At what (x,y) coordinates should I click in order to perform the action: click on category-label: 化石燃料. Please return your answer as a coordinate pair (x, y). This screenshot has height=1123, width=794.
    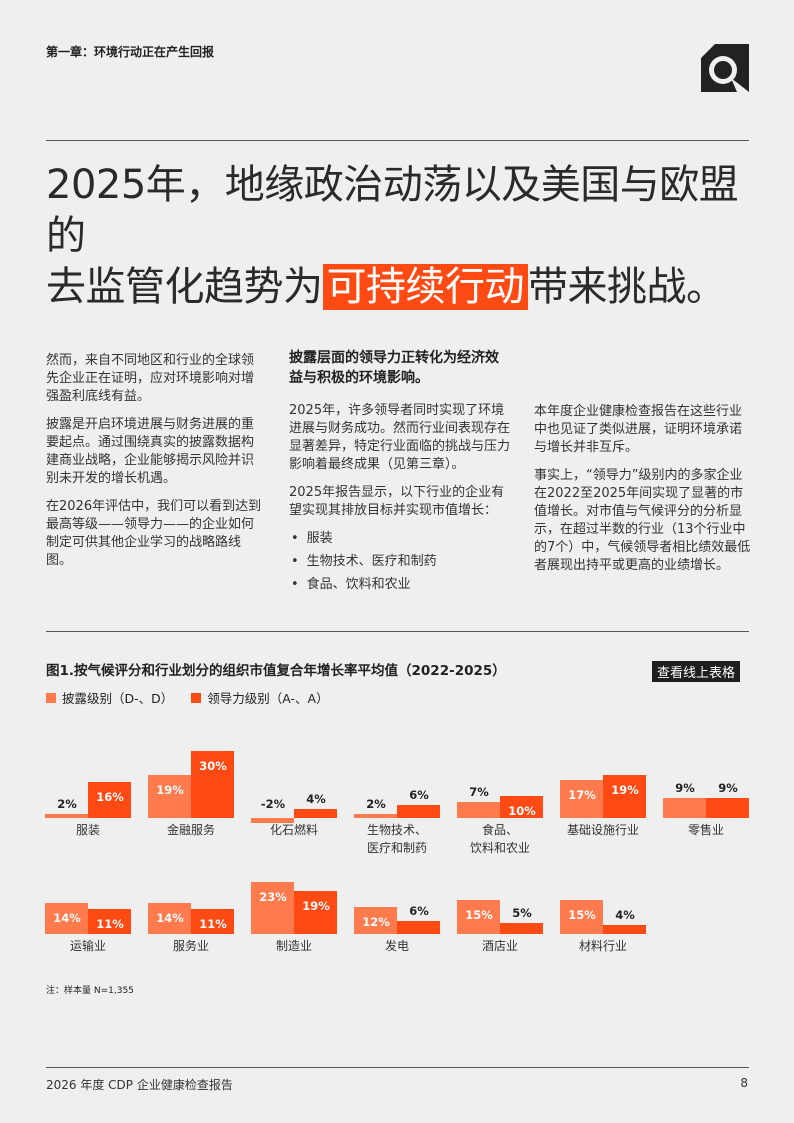
    Looking at the image, I should click on (293, 830).